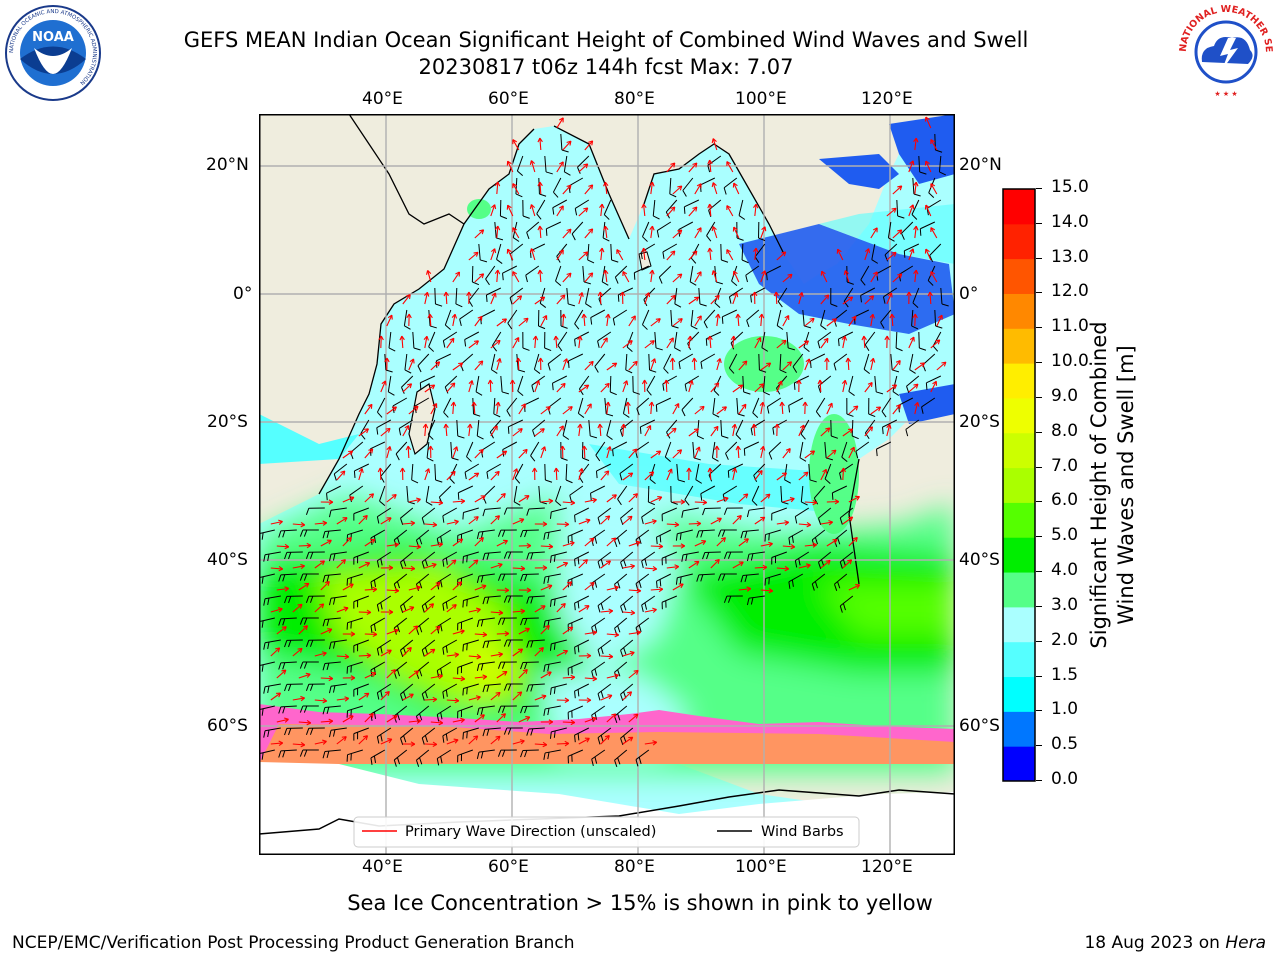 This screenshot has width=1280, height=960. What do you see at coordinates (1126, 485) in the screenshot?
I see `colorbar-label-line2: Wind Waves and Swell [m]` at bounding box center [1126, 485].